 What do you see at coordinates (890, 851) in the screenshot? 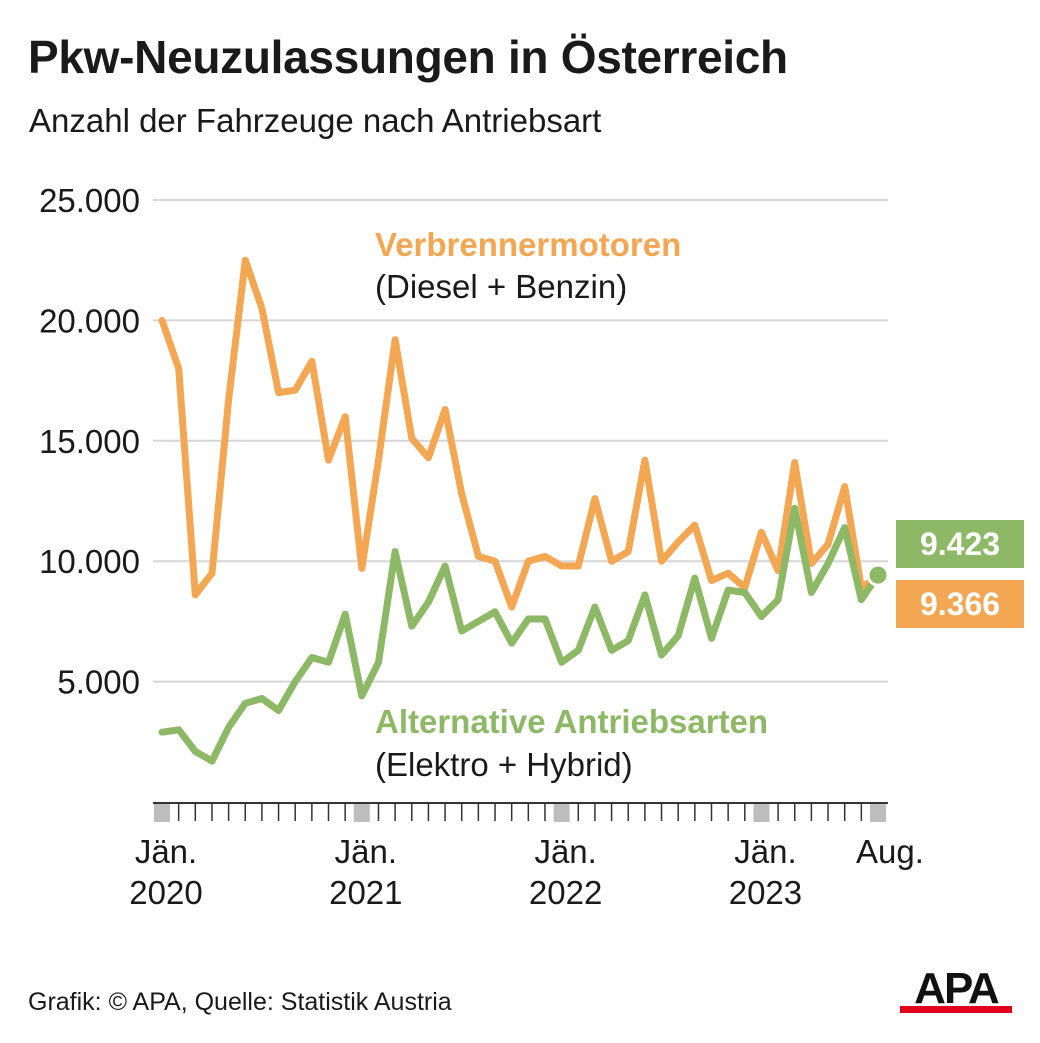
I see `x-tick-label: Aug.` at bounding box center [890, 851].